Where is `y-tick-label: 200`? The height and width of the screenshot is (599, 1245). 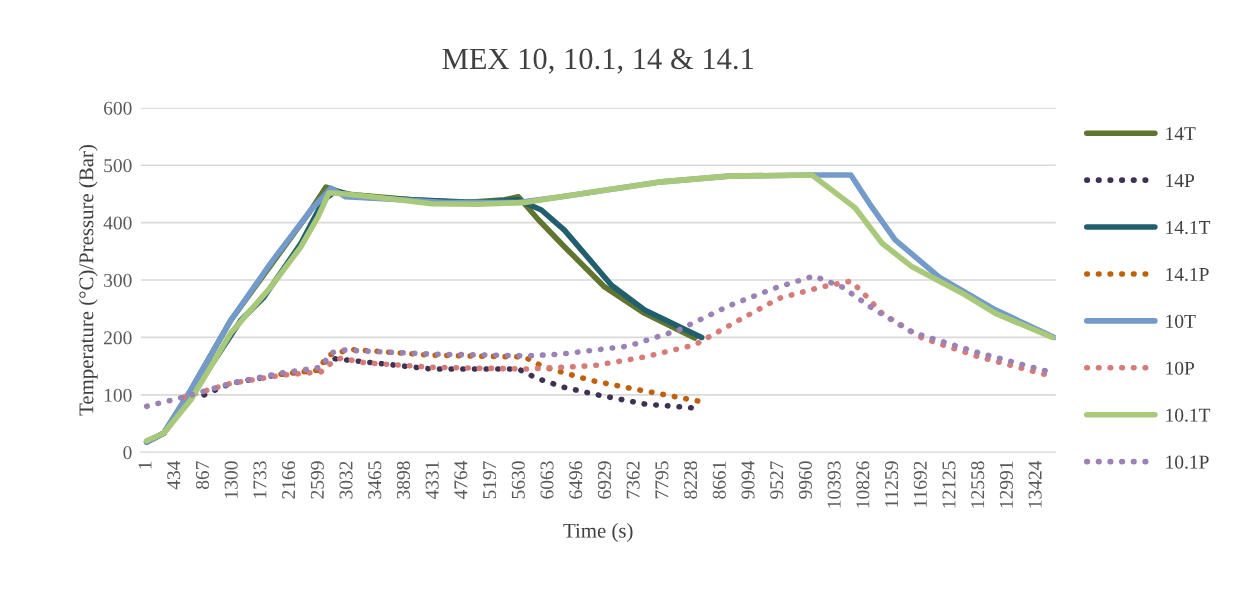 y-tick-label: 200 is located at coordinates (118, 338).